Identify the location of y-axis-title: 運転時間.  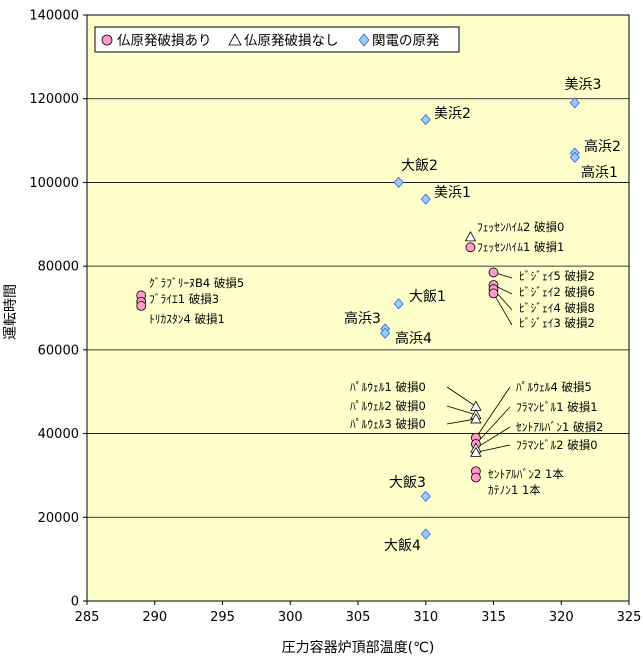
(11, 312).